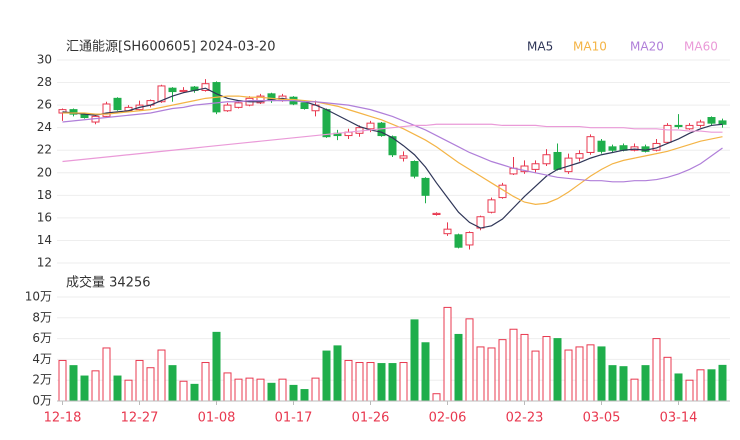 This screenshot has width=740, height=440. I want to click on x-tick-label: 12-18, so click(63, 418).